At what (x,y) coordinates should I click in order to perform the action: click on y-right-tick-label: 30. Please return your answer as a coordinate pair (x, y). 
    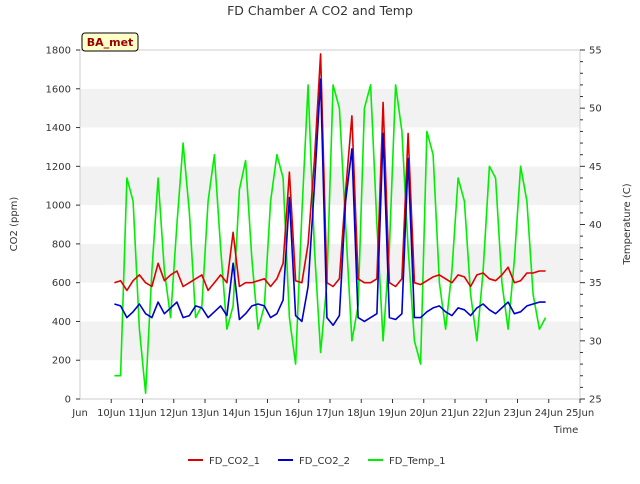
    Looking at the image, I should click on (595, 341).